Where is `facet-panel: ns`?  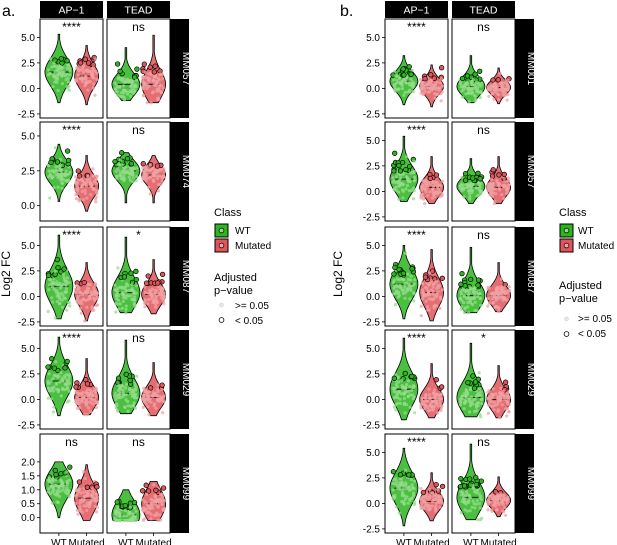 facet-panel: ns is located at coordinates (483, 68).